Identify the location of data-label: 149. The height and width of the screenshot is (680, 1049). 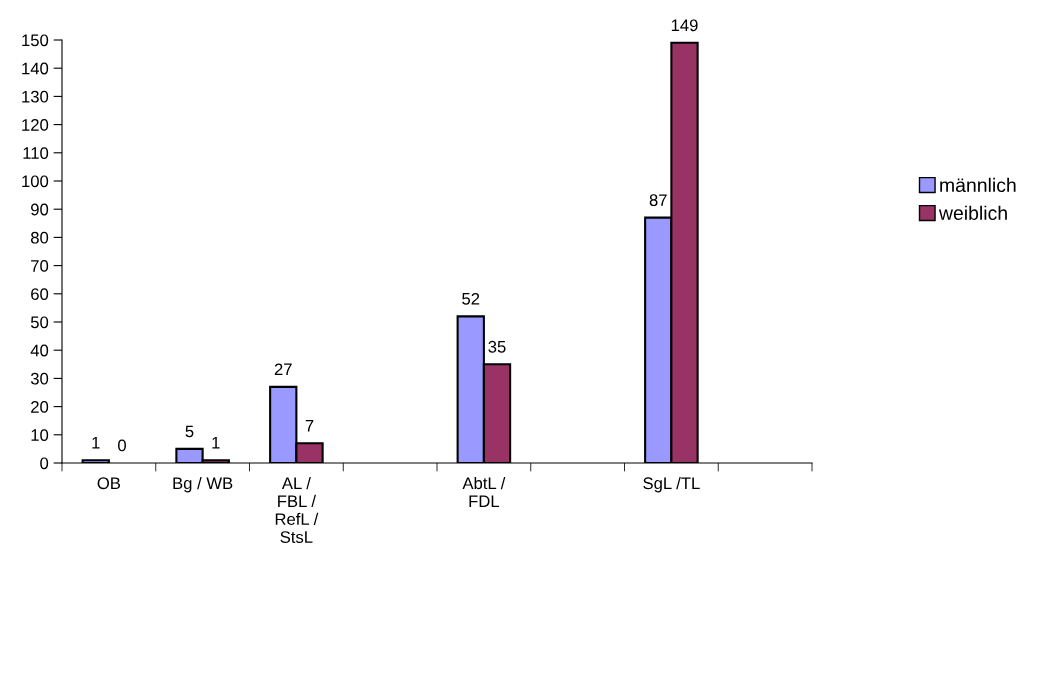
(684, 25).